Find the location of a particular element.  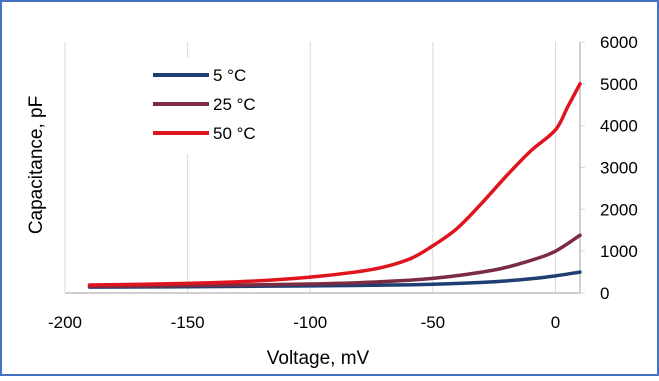

legend: 5 °C 25 °C 50 °C is located at coordinates (209, 106).